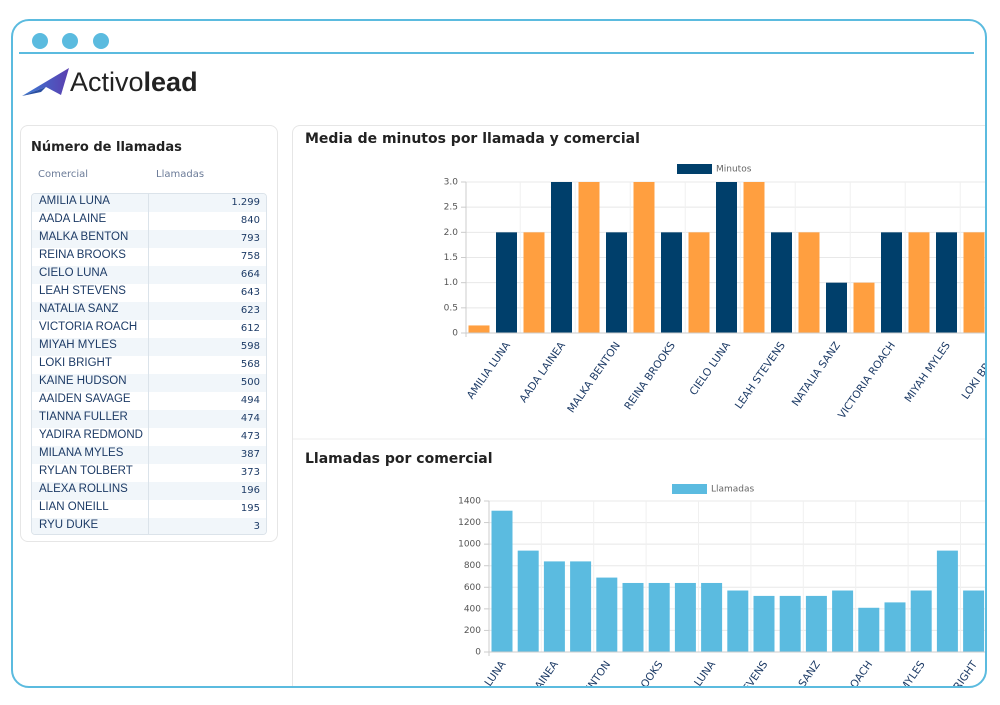 The width and height of the screenshot is (1000, 705). I want to click on llamadas: 840, so click(250, 220).